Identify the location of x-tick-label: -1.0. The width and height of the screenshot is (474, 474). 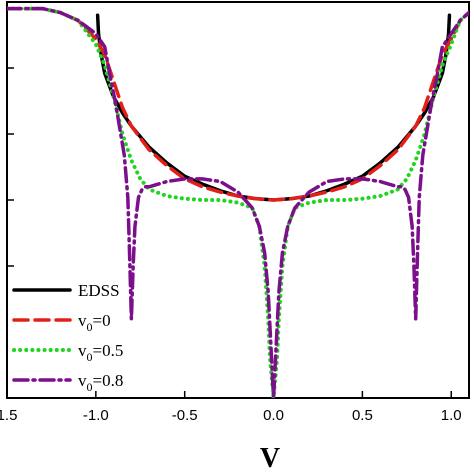
(96, 415).